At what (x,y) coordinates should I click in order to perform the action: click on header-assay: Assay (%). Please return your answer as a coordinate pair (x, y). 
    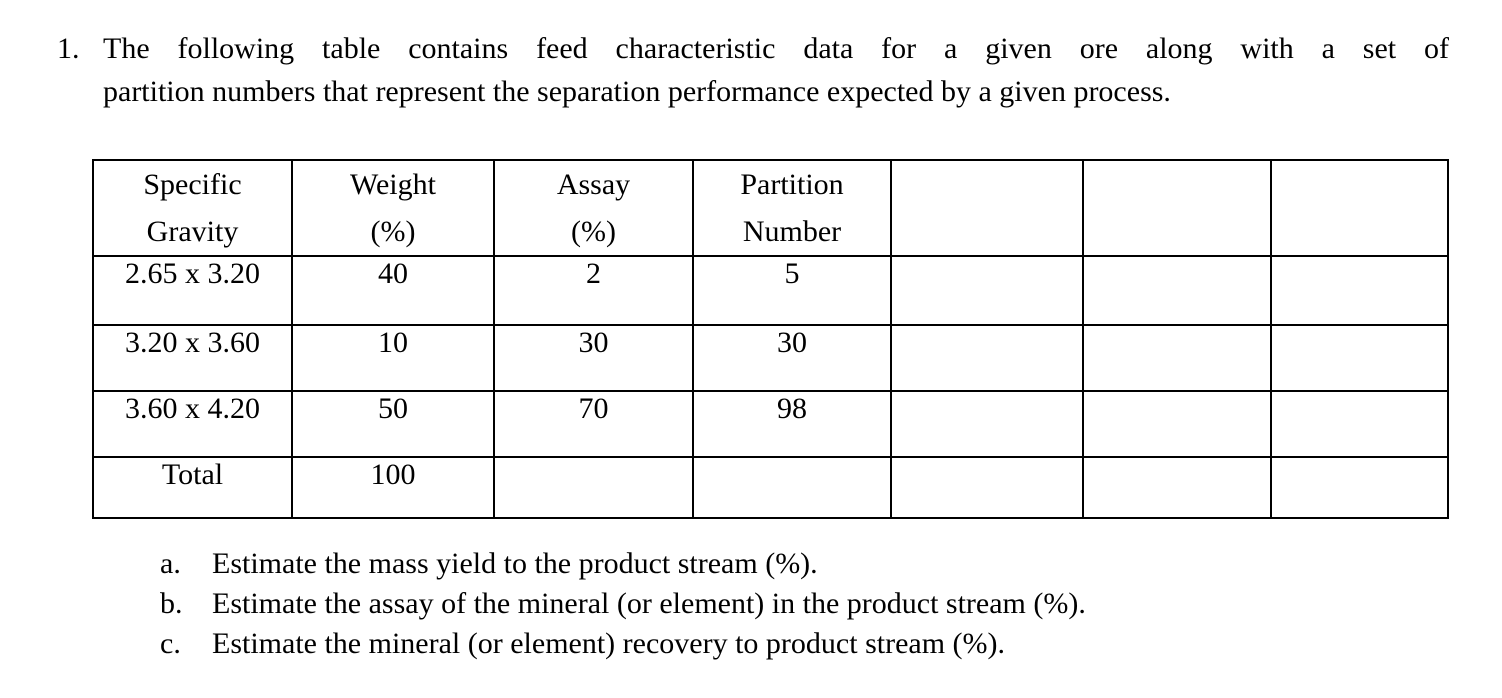
    Looking at the image, I should click on (593, 208).